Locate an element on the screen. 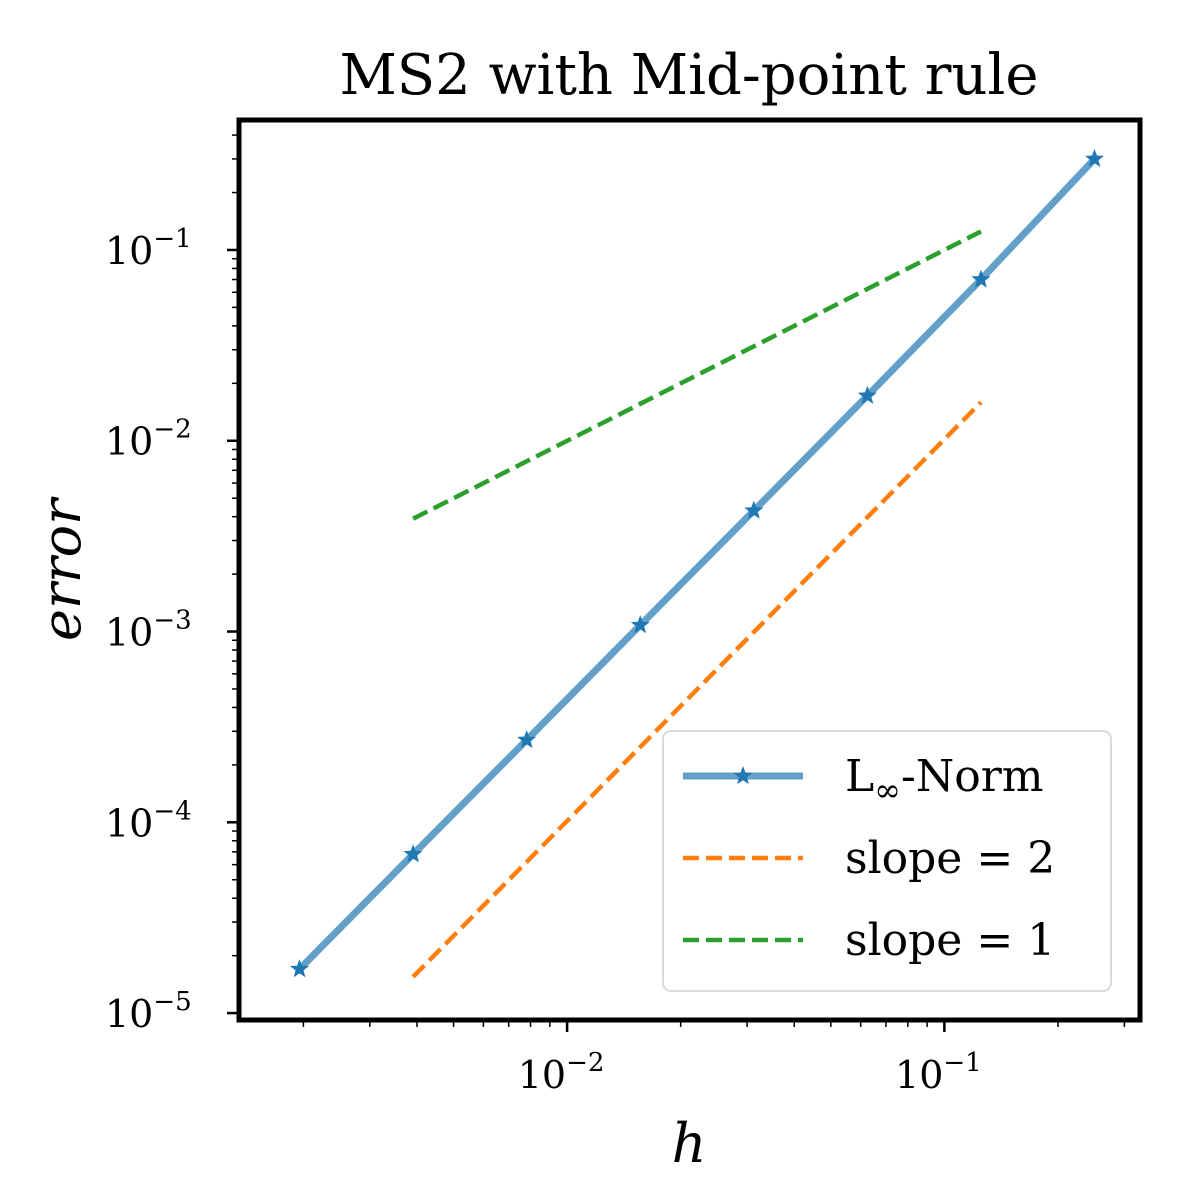 Image resolution: width=1200 pixels, height=1200 pixels. y-tick-label: 10⁻³ is located at coordinates (148, 630).